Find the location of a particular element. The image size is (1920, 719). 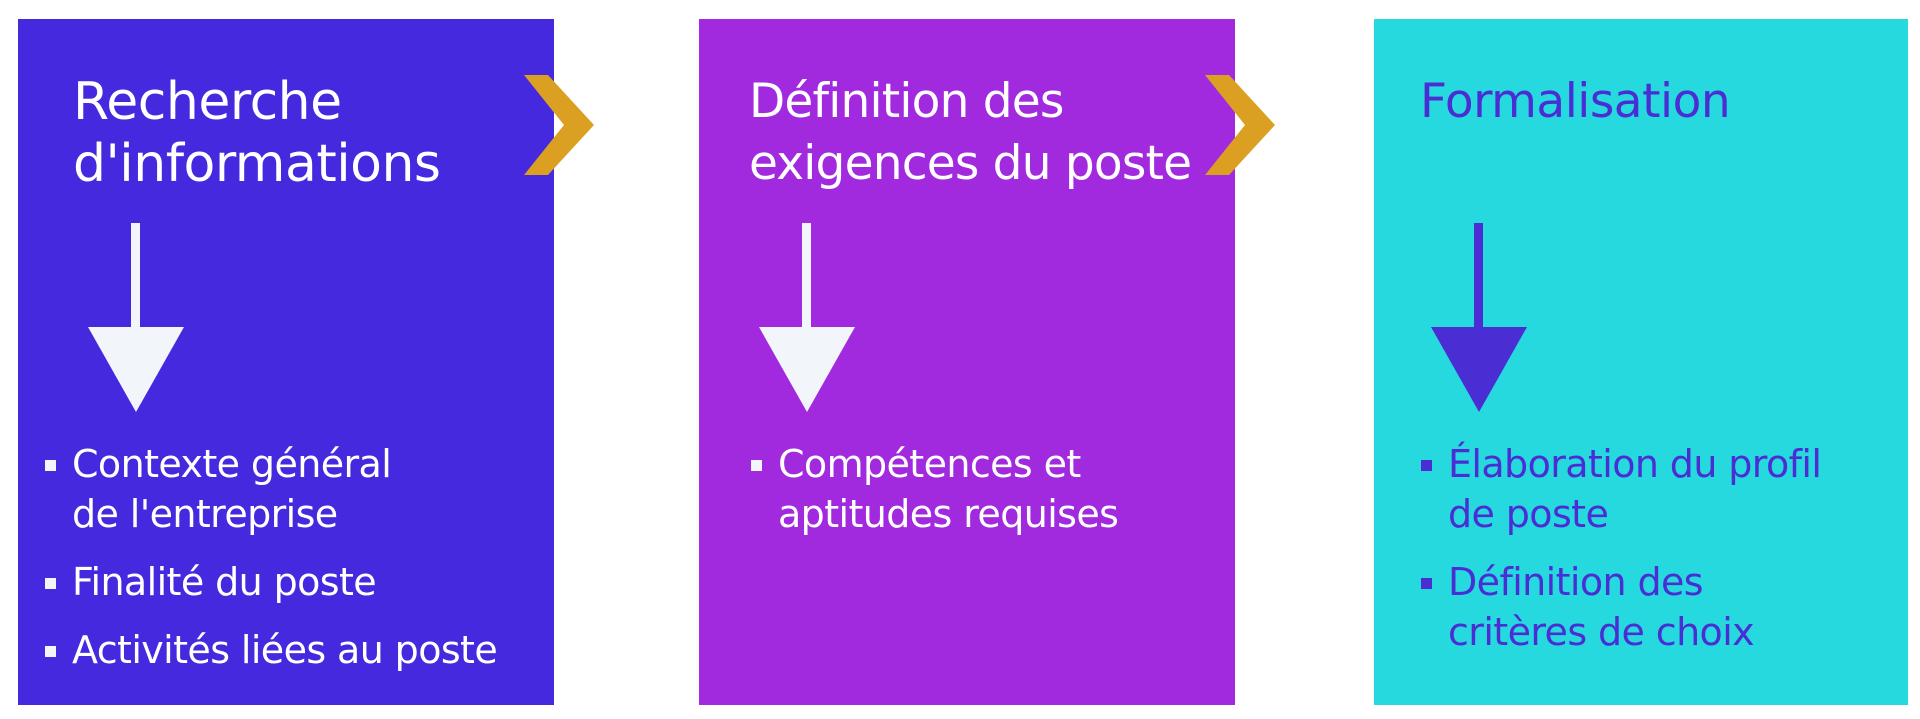

step-title-line: exigences du poste is located at coordinates (970, 163).